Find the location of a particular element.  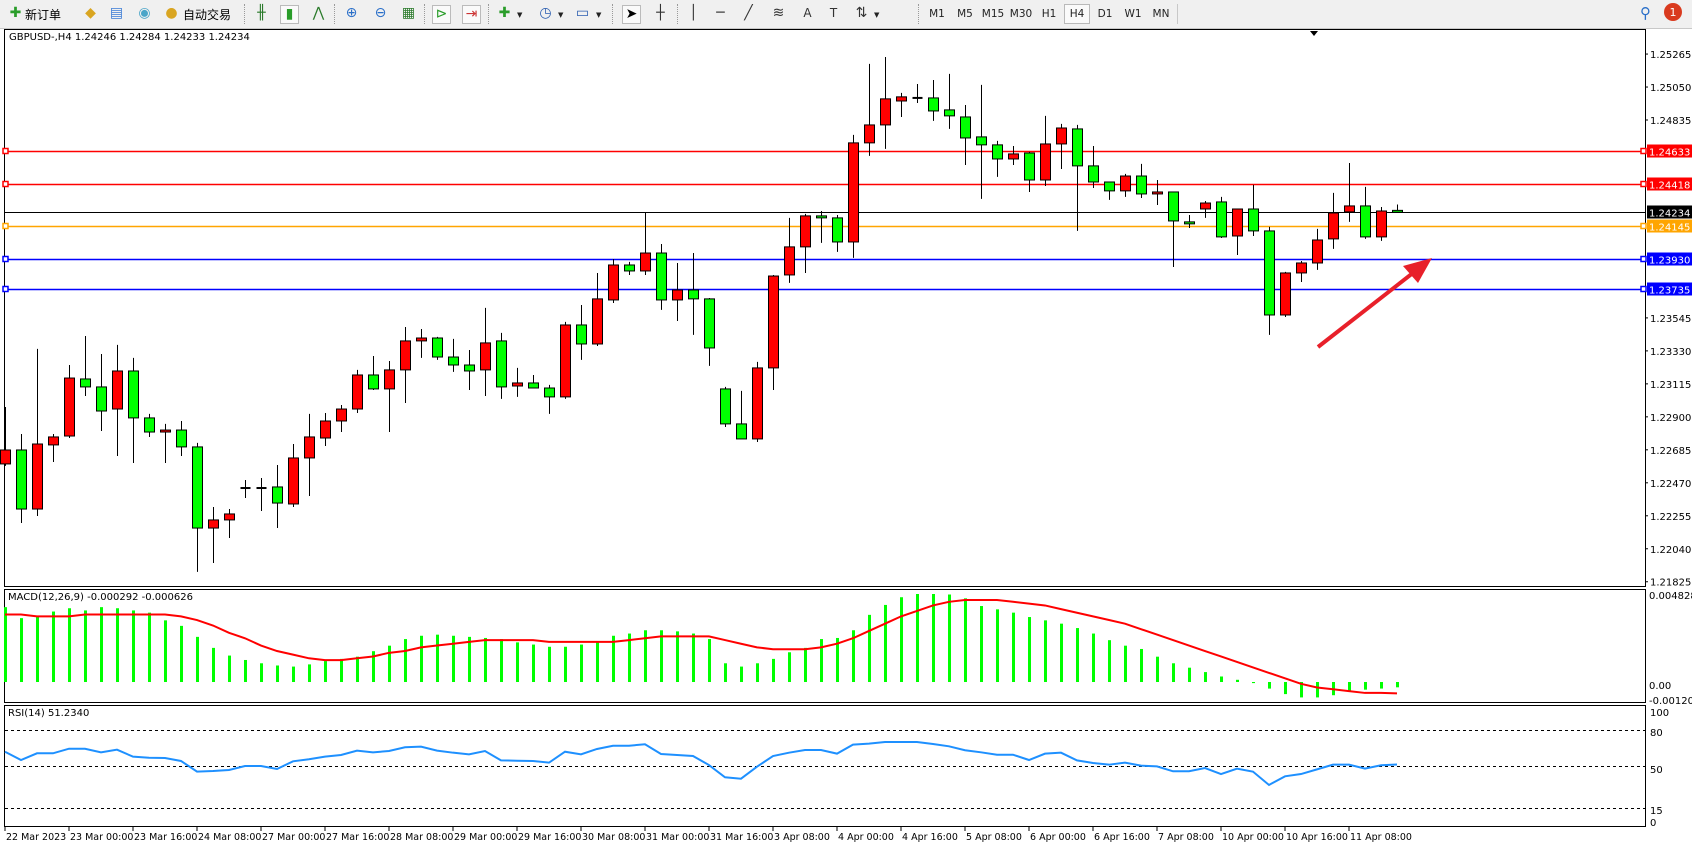

market-watch-icon: ◆ is located at coordinates (90, 13).